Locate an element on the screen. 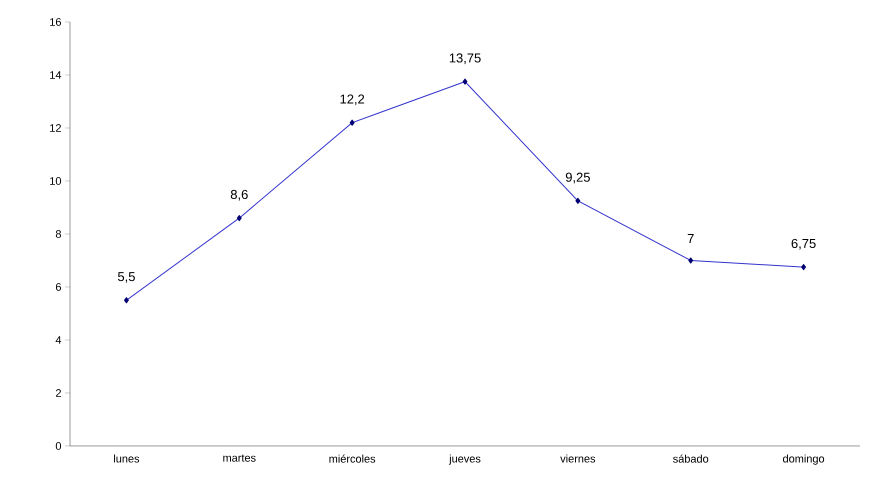  data-label: 13,75 is located at coordinates (465, 58).